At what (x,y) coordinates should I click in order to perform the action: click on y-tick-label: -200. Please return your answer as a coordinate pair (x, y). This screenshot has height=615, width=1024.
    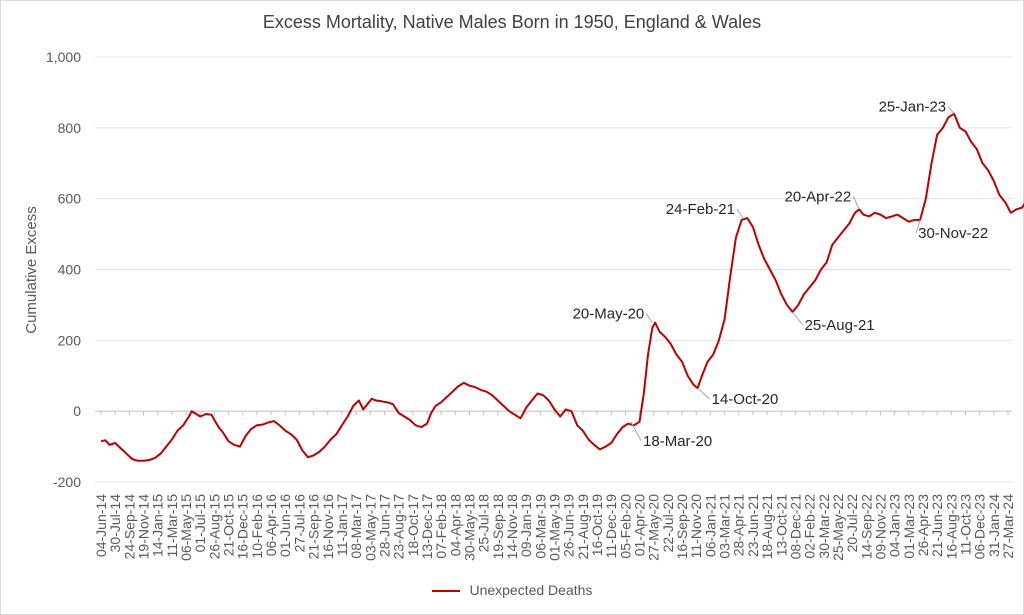
    Looking at the image, I should click on (67, 482).